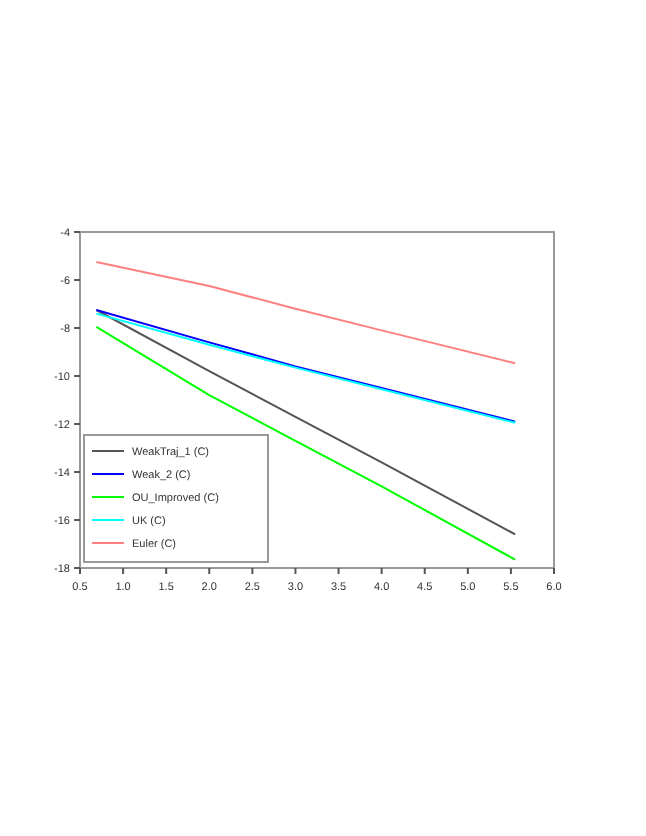 Image resolution: width=646 pixels, height=836 pixels. I want to click on line-series, so click(306, 313).